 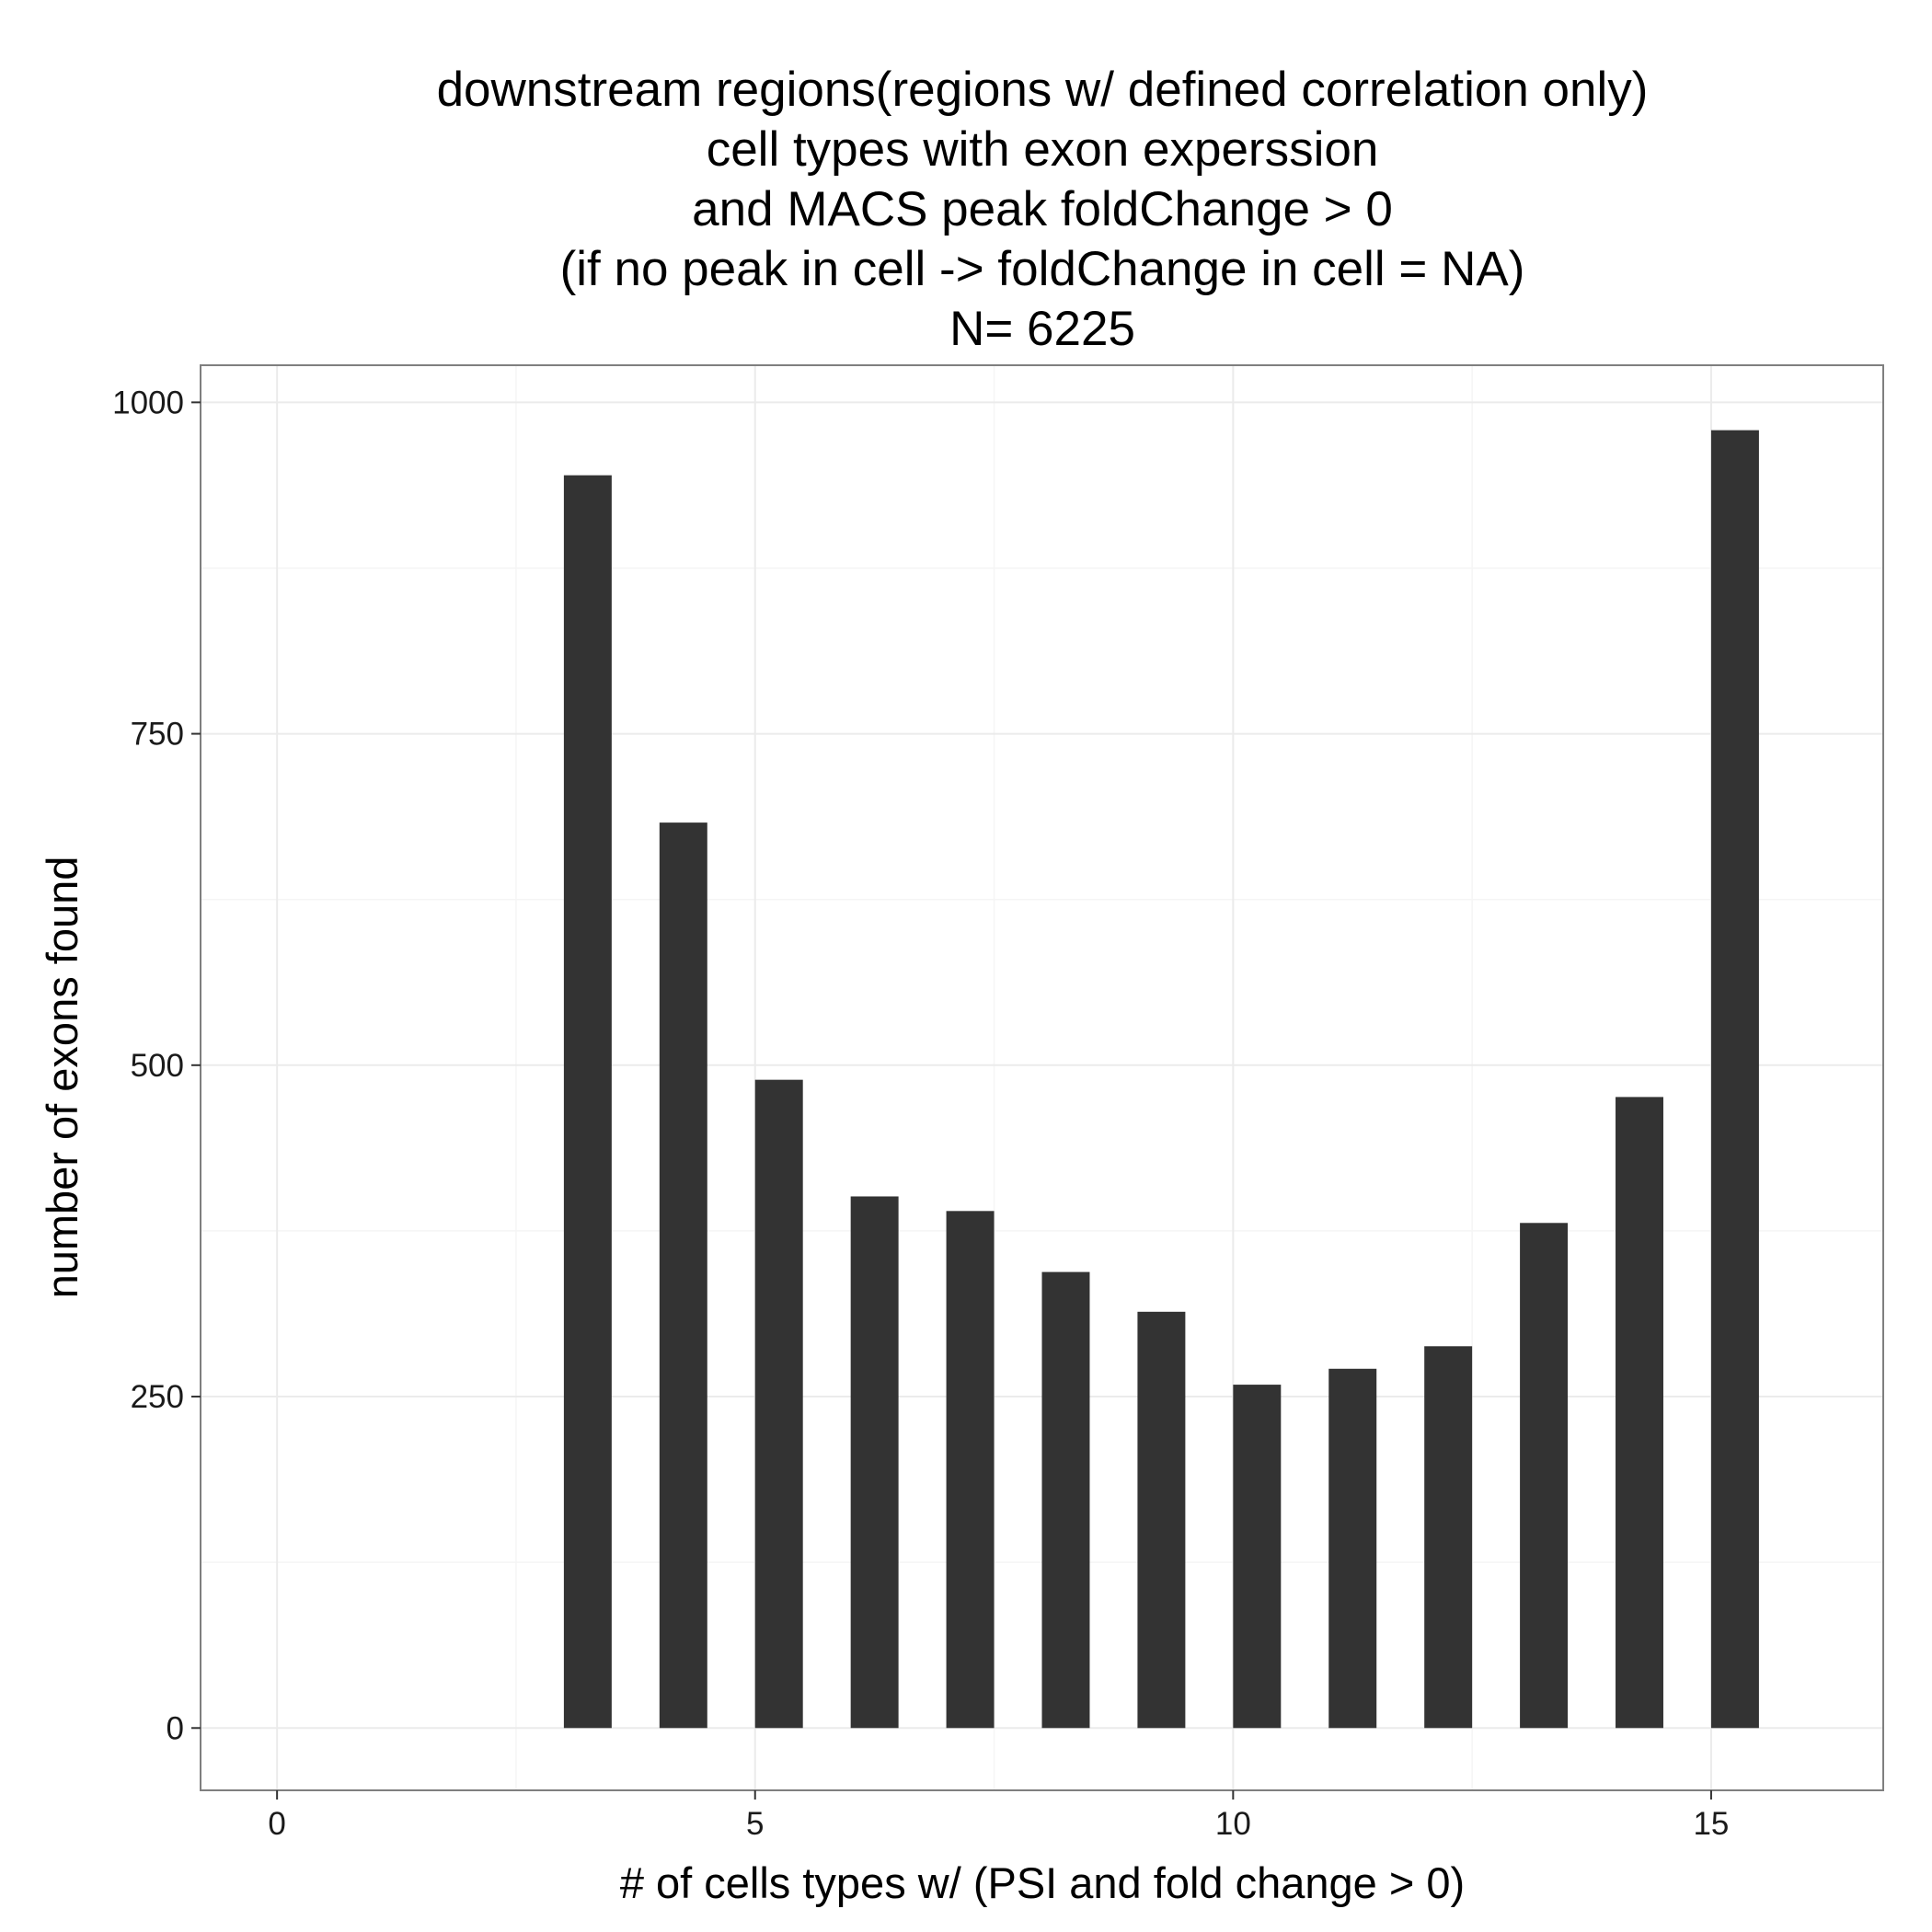 I want to click on y-tick-label: 500, so click(x=157, y=1066).